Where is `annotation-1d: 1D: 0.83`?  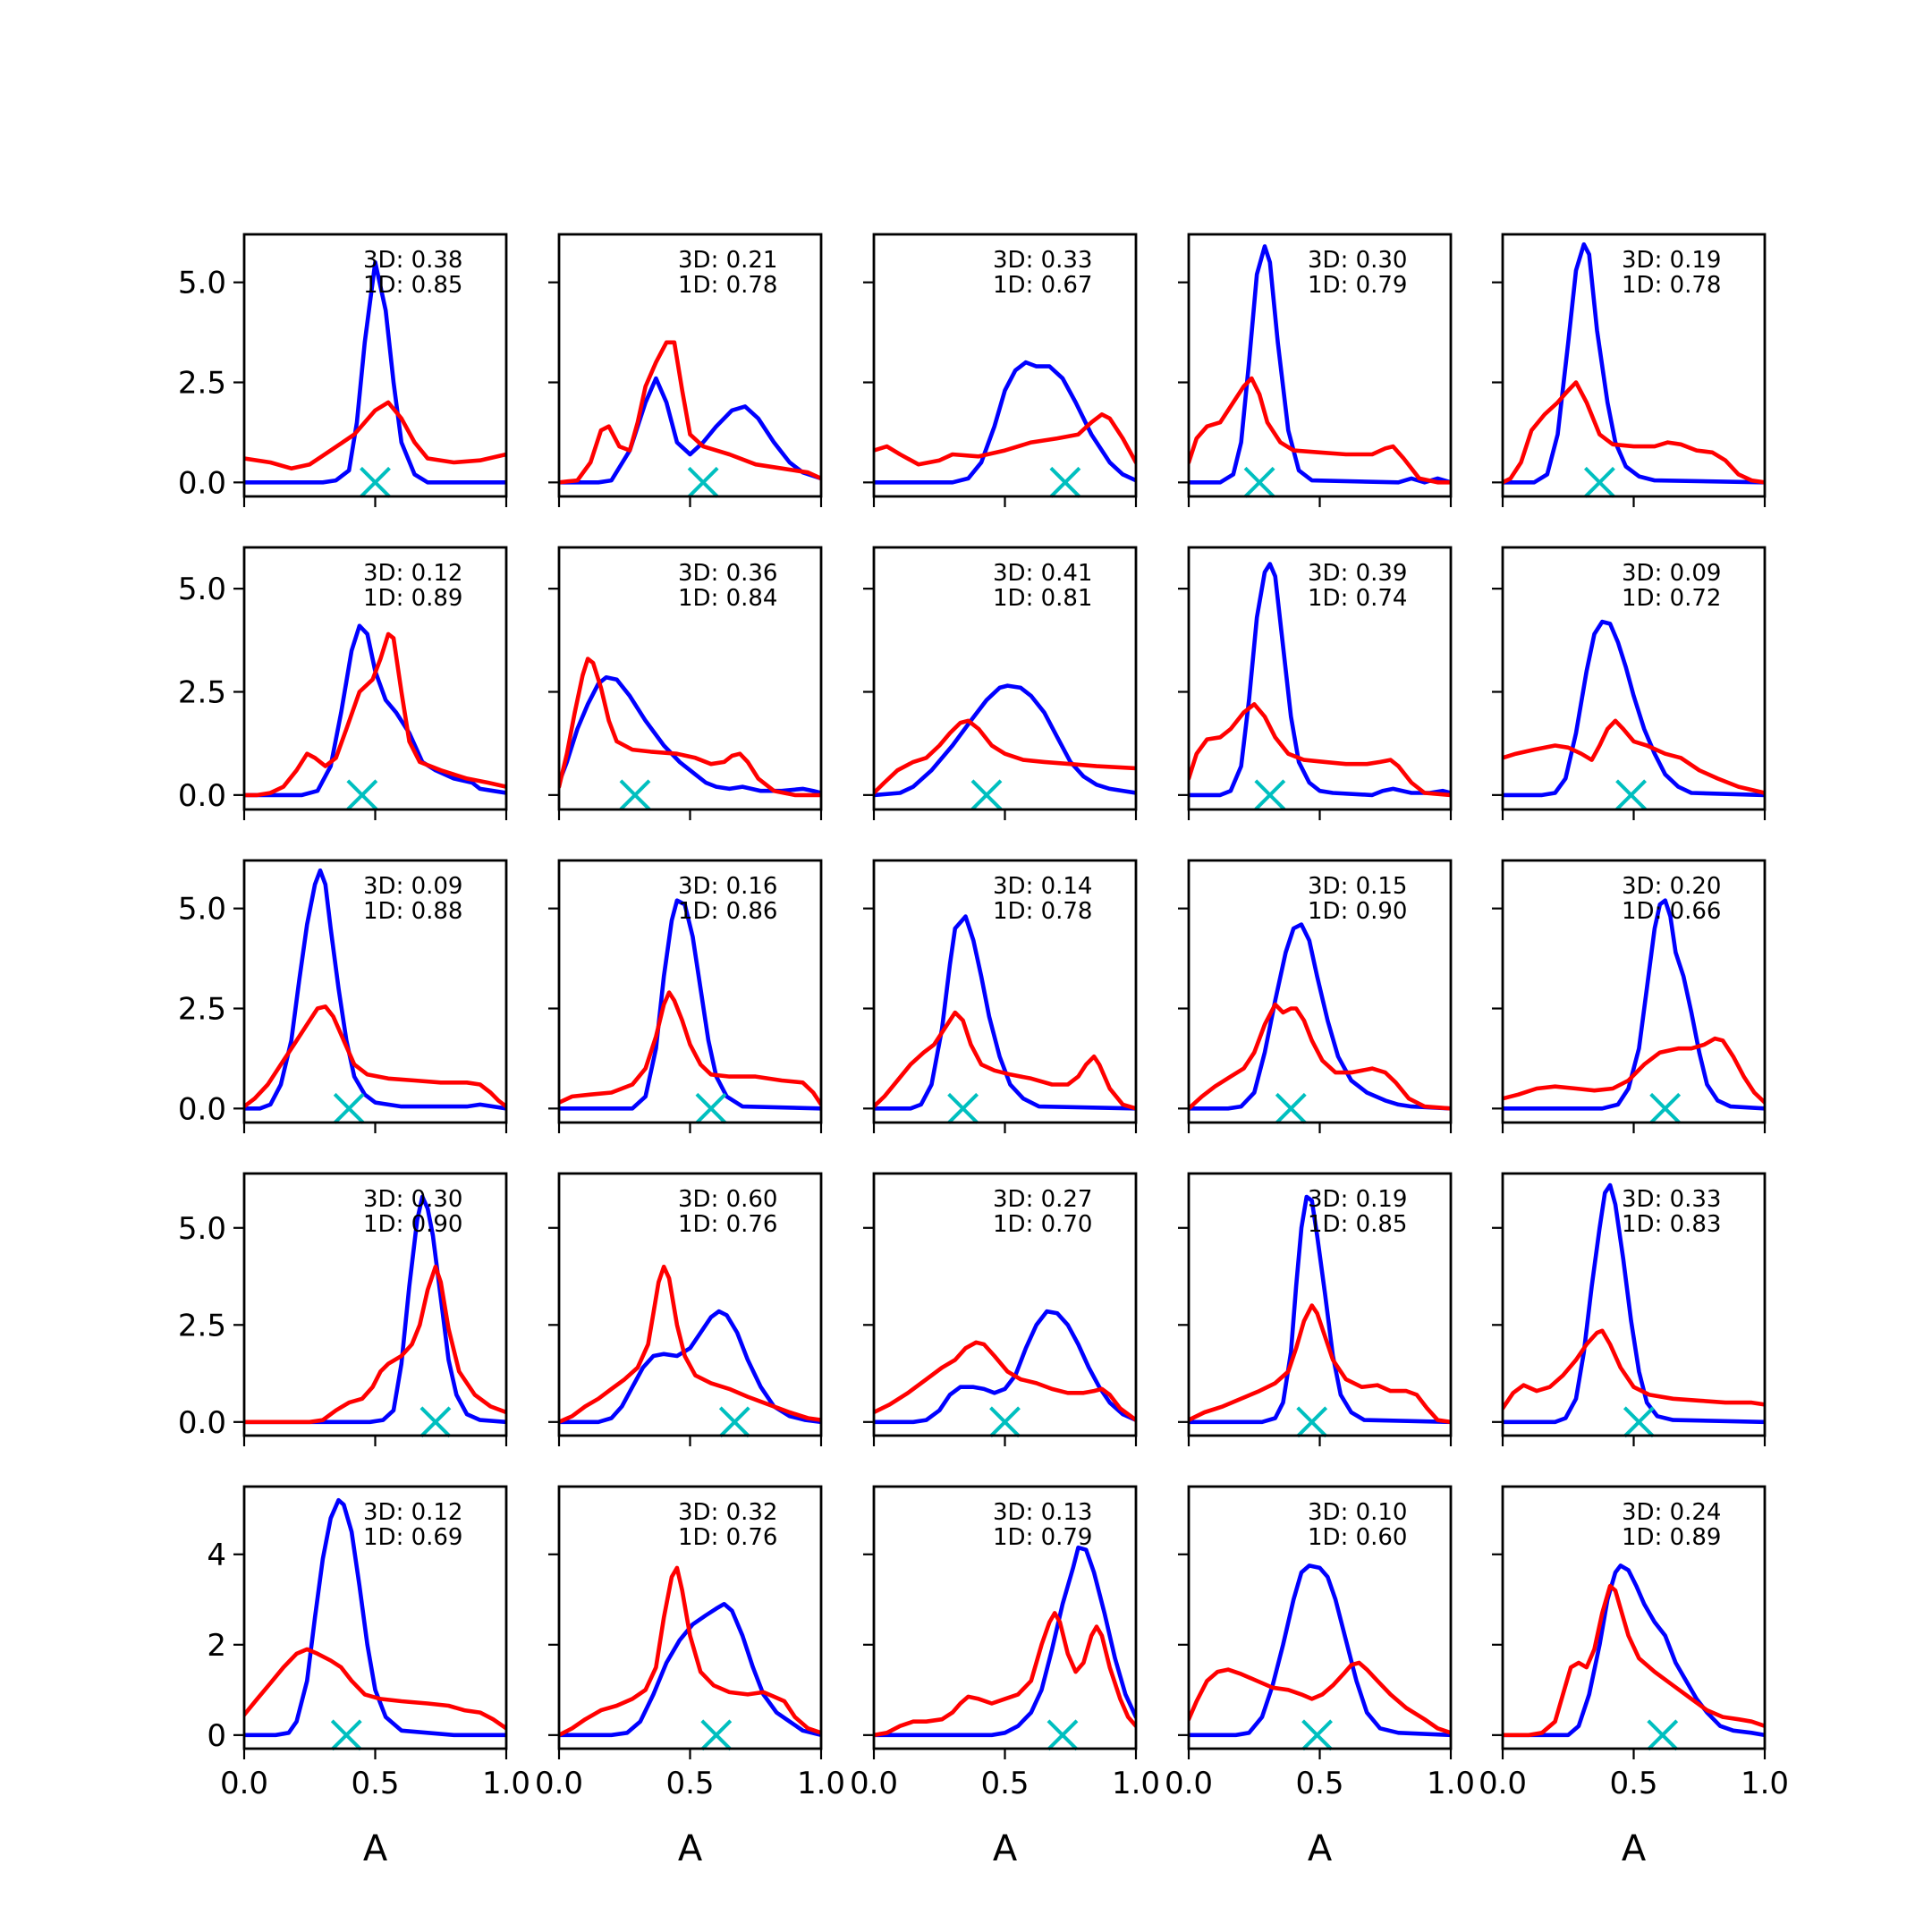 annotation-1d: 1D: 0.83 is located at coordinates (1671, 1224).